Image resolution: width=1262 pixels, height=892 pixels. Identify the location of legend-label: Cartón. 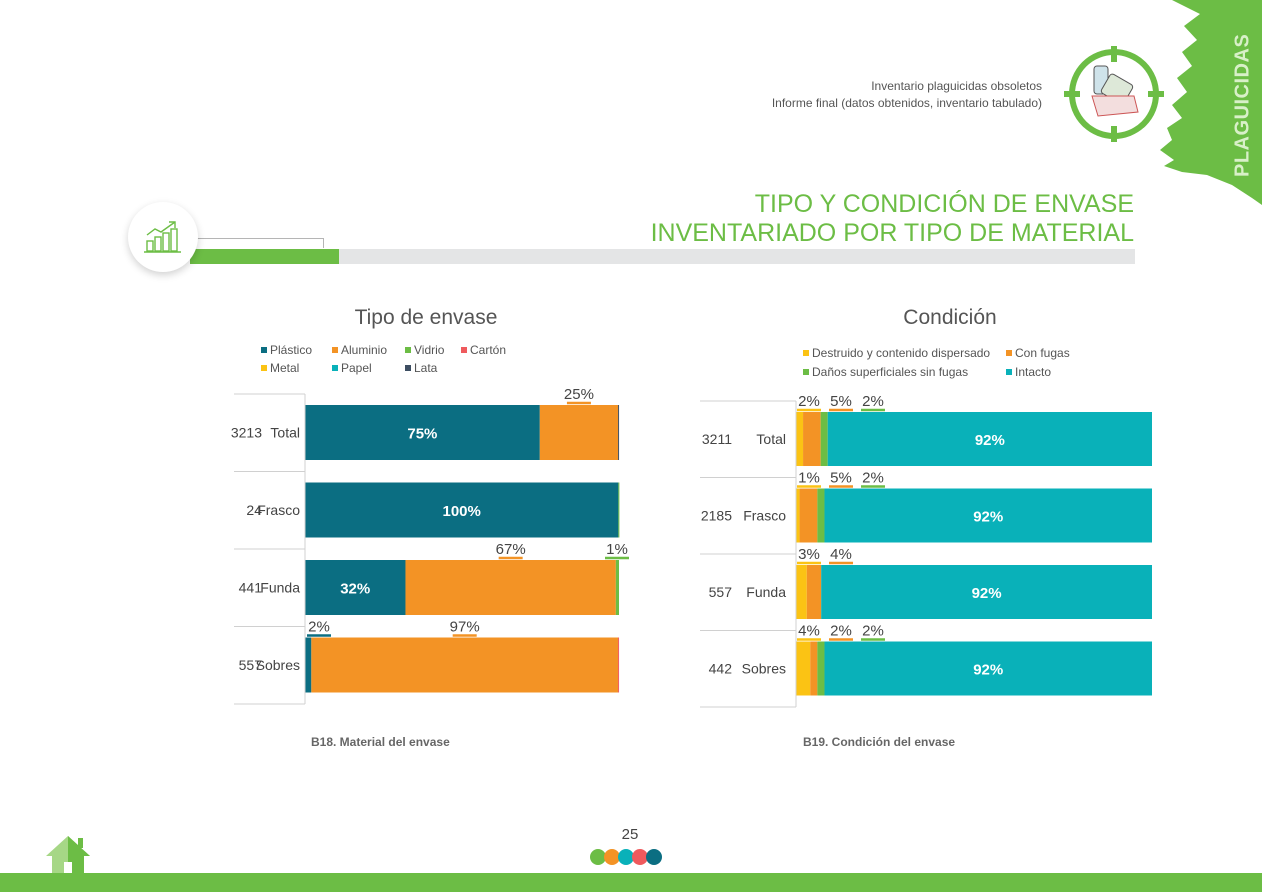
(488, 350).